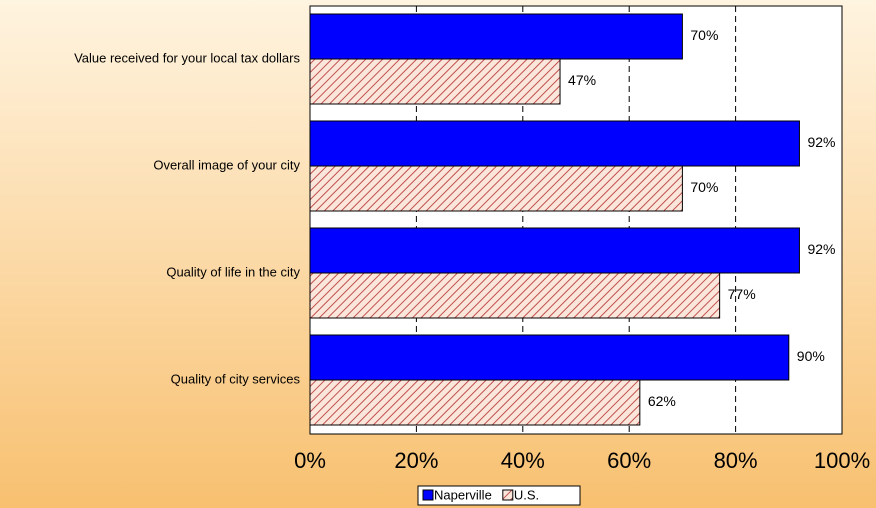 Image resolution: width=876 pixels, height=508 pixels. Describe the element at coordinates (582, 80) in the screenshot. I see `value-label: 47%` at that location.